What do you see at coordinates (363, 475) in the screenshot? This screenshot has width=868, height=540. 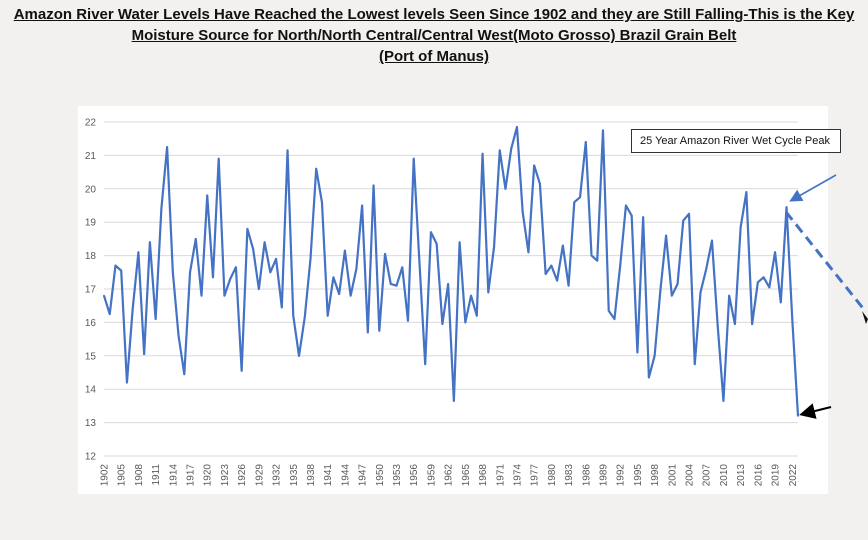 I see `x-tick-label: 1947` at bounding box center [363, 475].